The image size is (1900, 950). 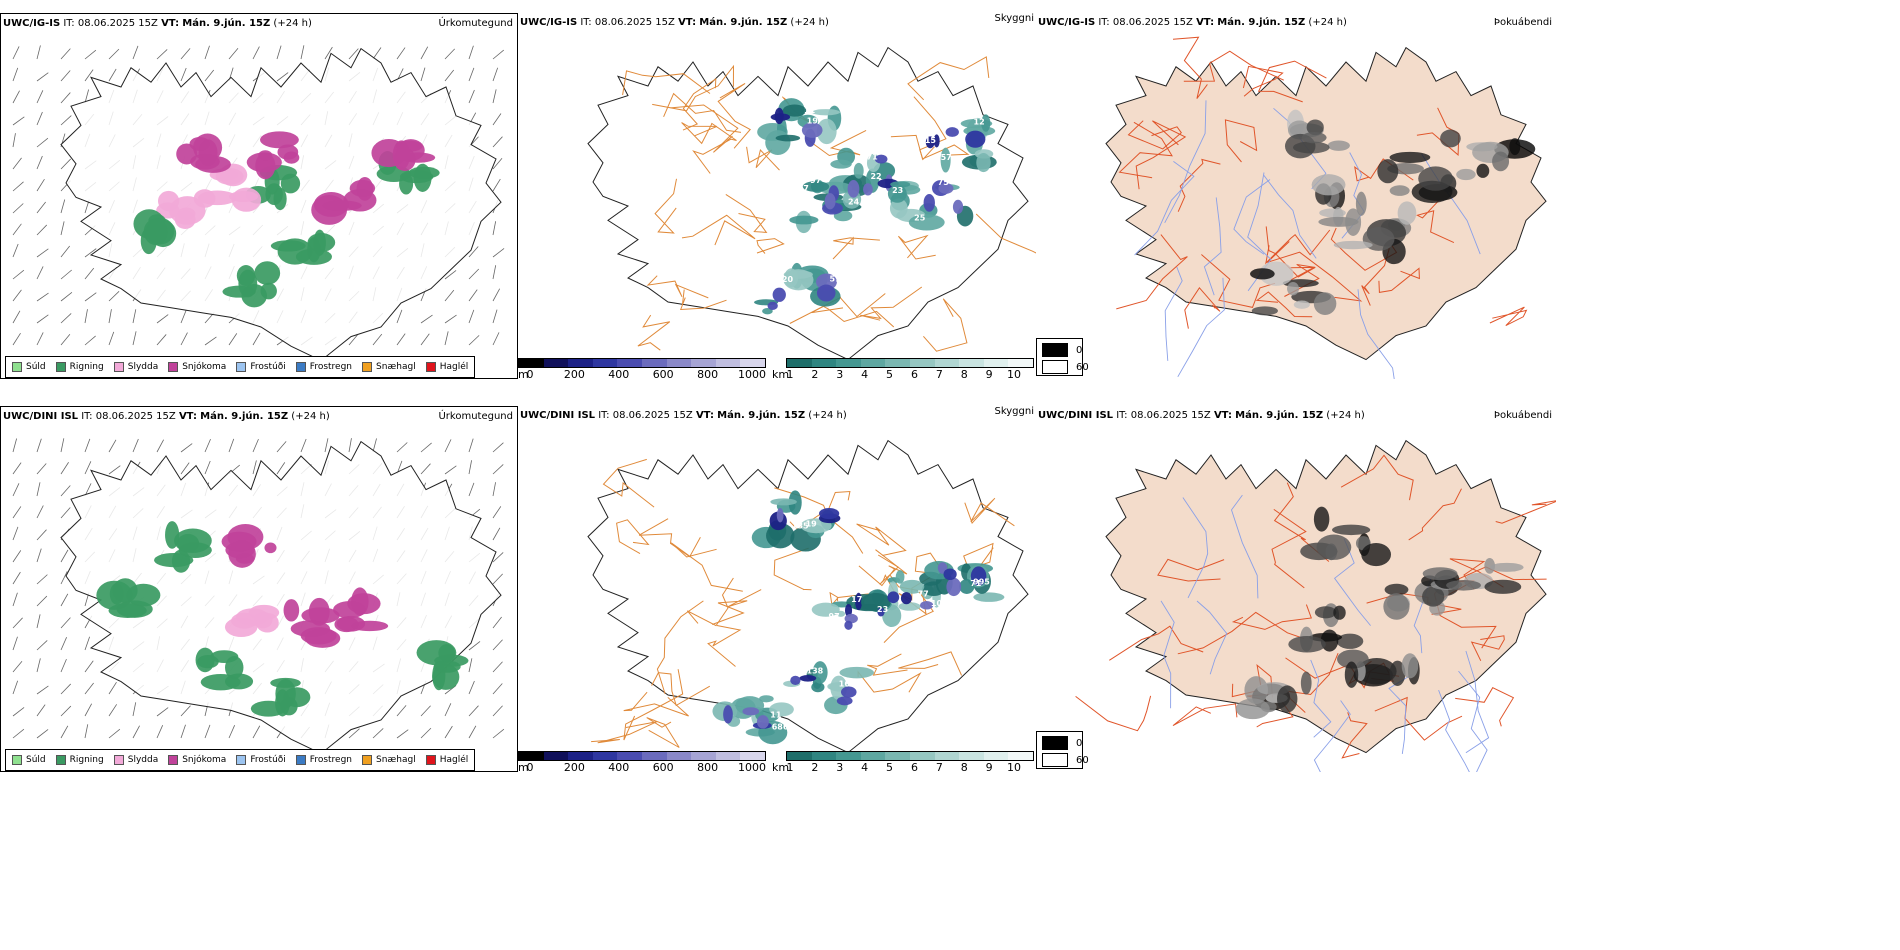 I want to click on colorbar-tick-label: 6, so click(x=914, y=767).